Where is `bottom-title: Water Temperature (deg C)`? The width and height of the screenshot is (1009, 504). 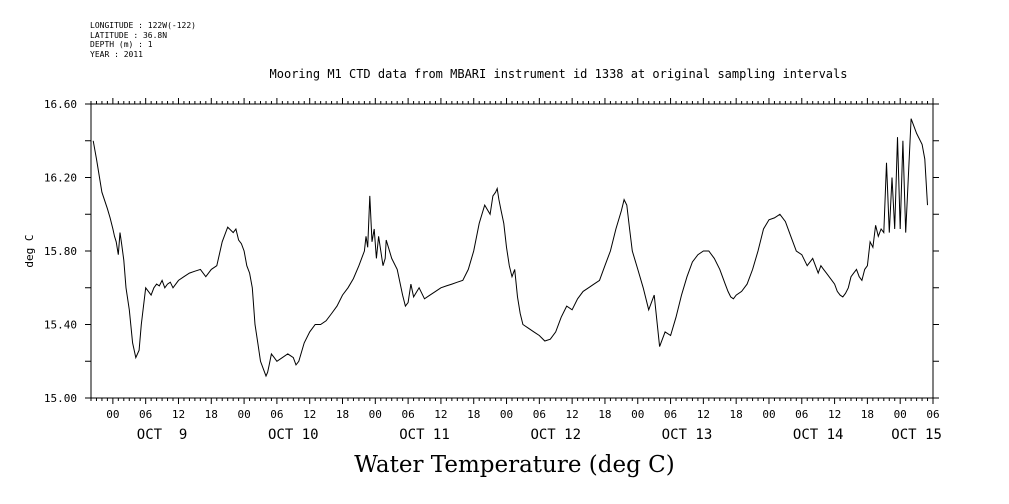 bottom-title: Water Temperature (deg C) is located at coordinates (514, 465).